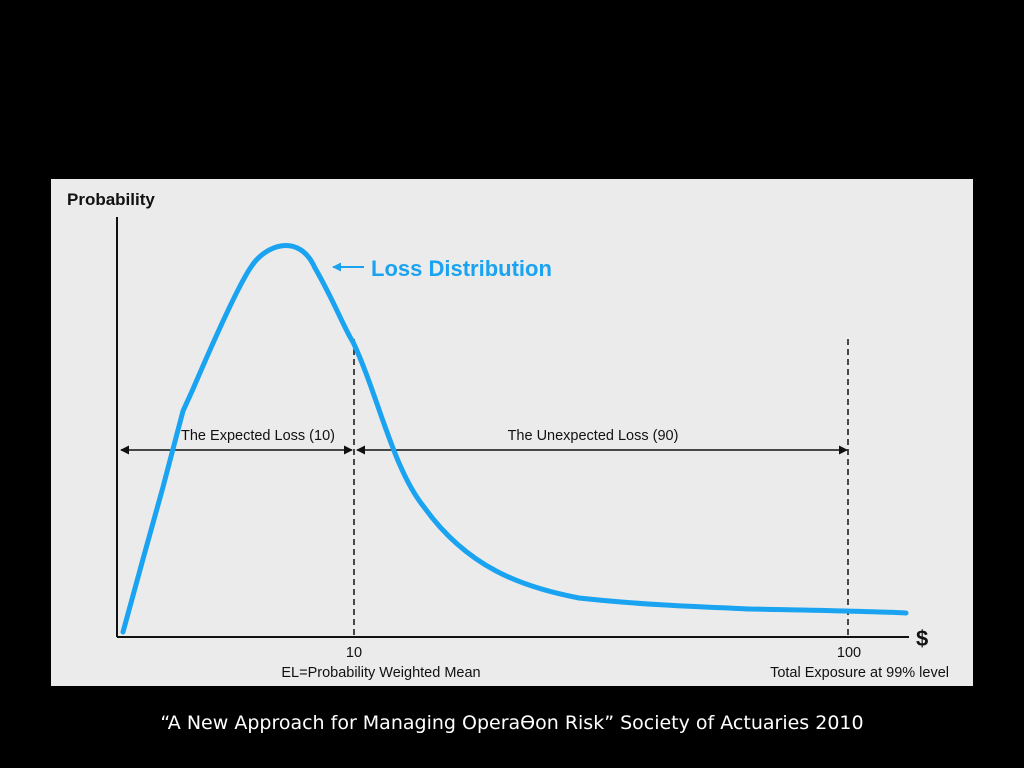 The image size is (1024, 768). Describe the element at coordinates (859, 673) in the screenshot. I see `exposure-label: Total Exposure at 99% level` at that location.